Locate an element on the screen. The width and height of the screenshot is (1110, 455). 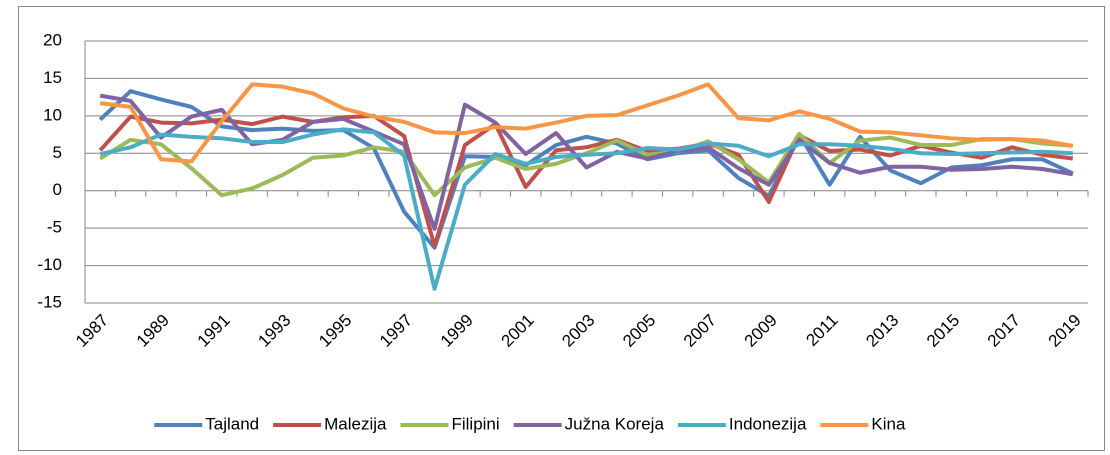
y-tick-label: 0 is located at coordinates (57, 189).